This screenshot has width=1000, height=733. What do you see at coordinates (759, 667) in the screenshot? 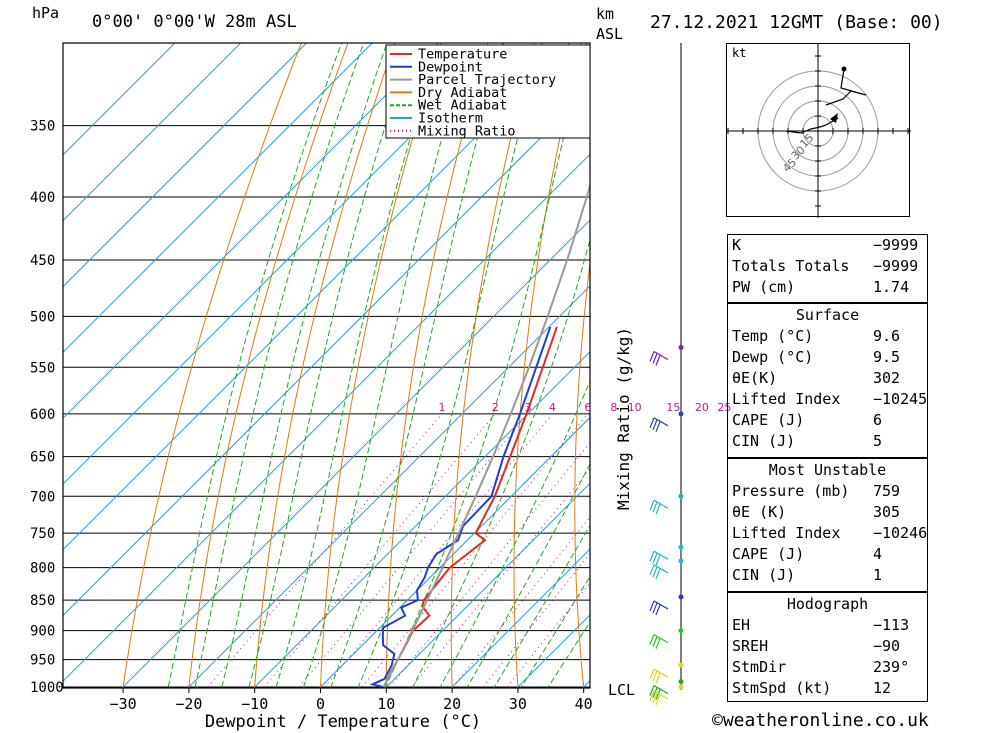
I see `hodograph-index-key: StmDir` at bounding box center [759, 667].